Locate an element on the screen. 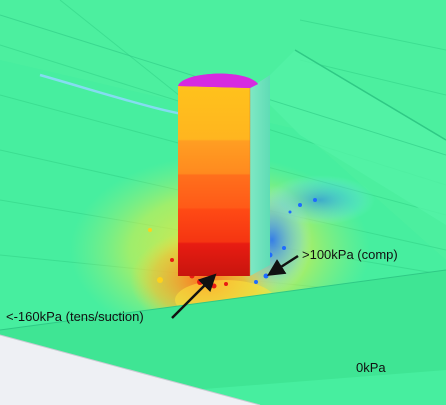 This screenshot has height=405, width=446. bench-edge is located at coordinates (370, 95).